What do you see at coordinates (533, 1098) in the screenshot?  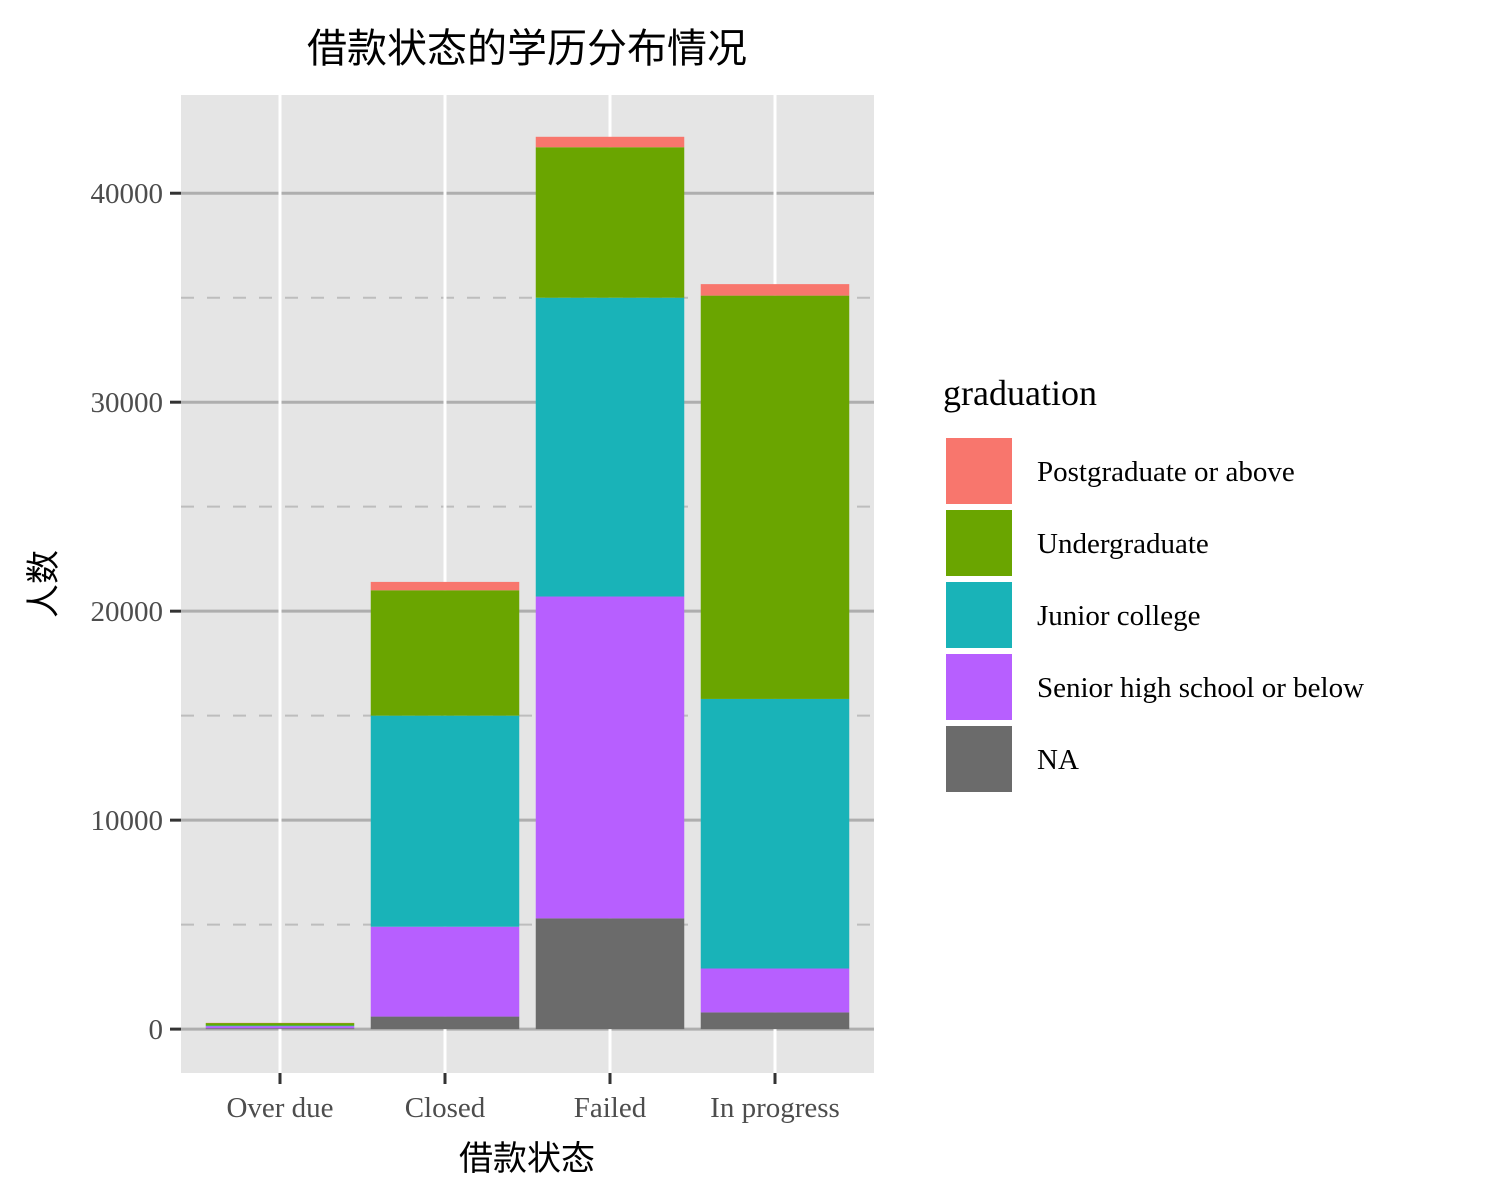 I see `x-axis: Over due Closed Failed In progress` at bounding box center [533, 1098].